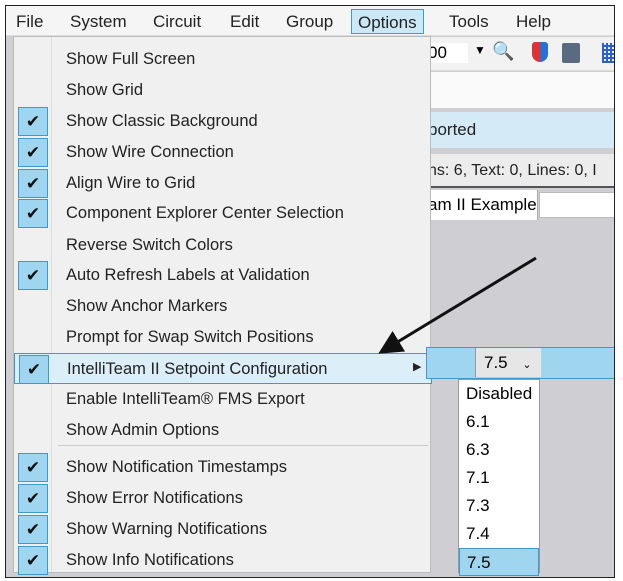 This screenshot has height=581, width=623. Describe the element at coordinates (482, 205) in the screenshot. I see `tab-example: am II Example` at that location.